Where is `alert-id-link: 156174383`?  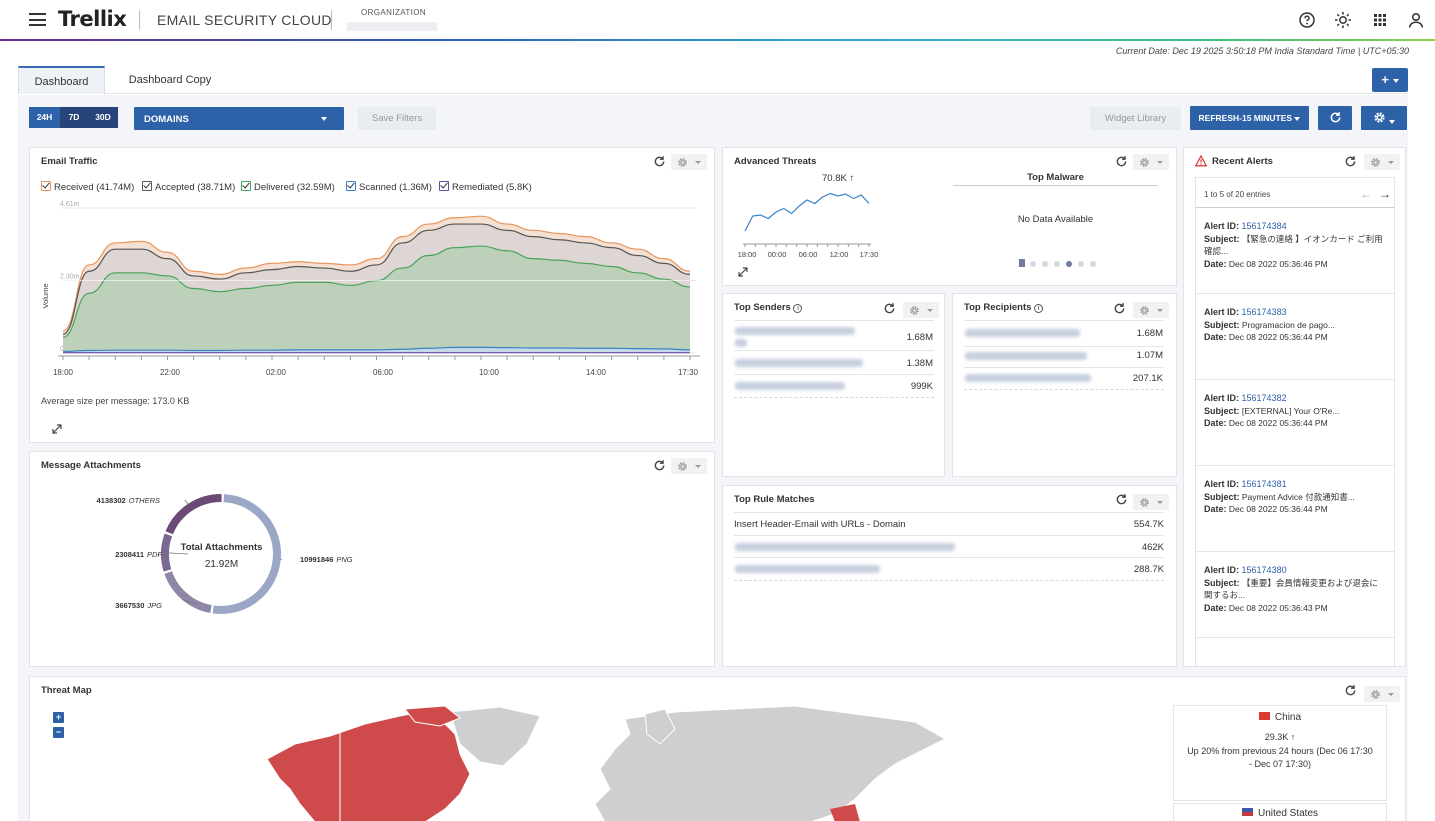 alert-id-link: 156174383 is located at coordinates (1264, 312).